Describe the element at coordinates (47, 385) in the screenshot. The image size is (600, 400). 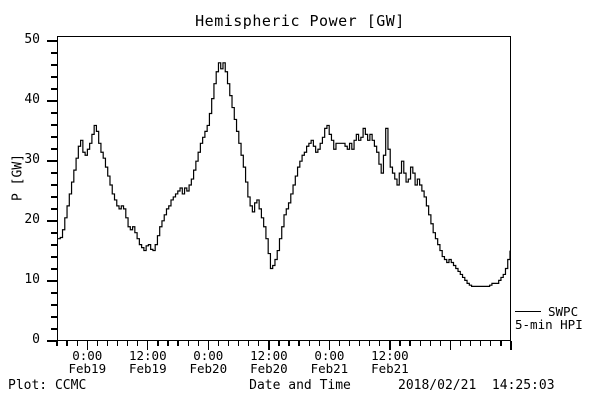
I see `footer-plot-credit: Plot: CCMC` at that location.